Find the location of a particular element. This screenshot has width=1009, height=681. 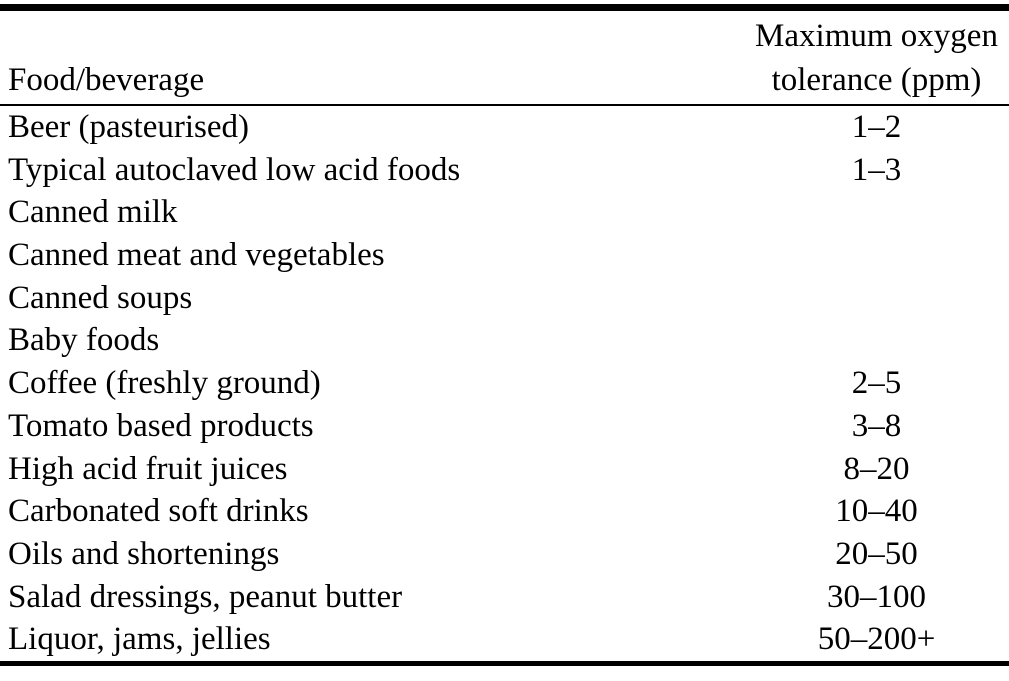

tolerance-cell: 2–5 is located at coordinates (876, 383).